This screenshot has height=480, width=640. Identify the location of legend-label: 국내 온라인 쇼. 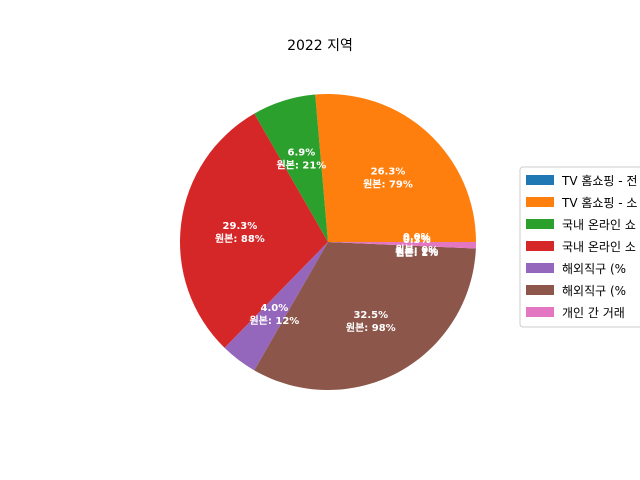
(599, 225).